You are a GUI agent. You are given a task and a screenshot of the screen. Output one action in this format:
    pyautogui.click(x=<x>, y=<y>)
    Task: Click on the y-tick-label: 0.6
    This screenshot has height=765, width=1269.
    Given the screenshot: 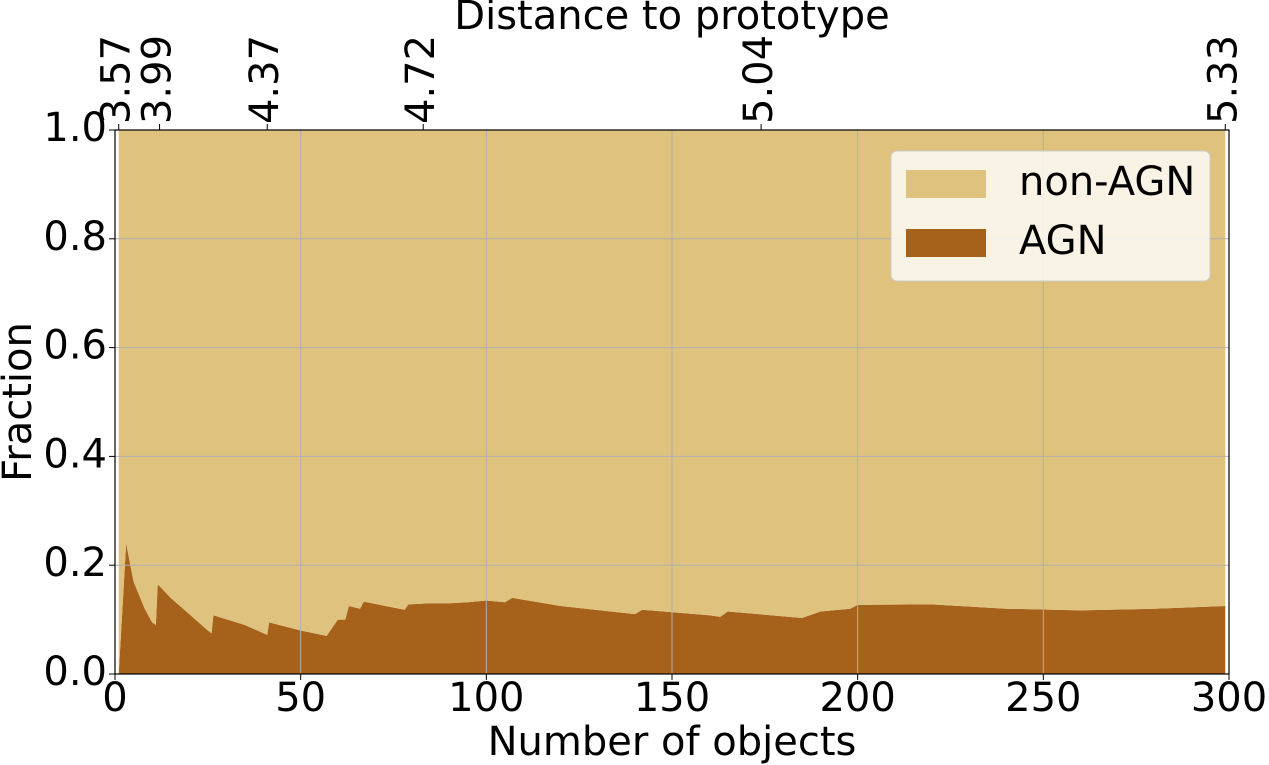 What is the action you would take?
    pyautogui.click(x=75, y=346)
    